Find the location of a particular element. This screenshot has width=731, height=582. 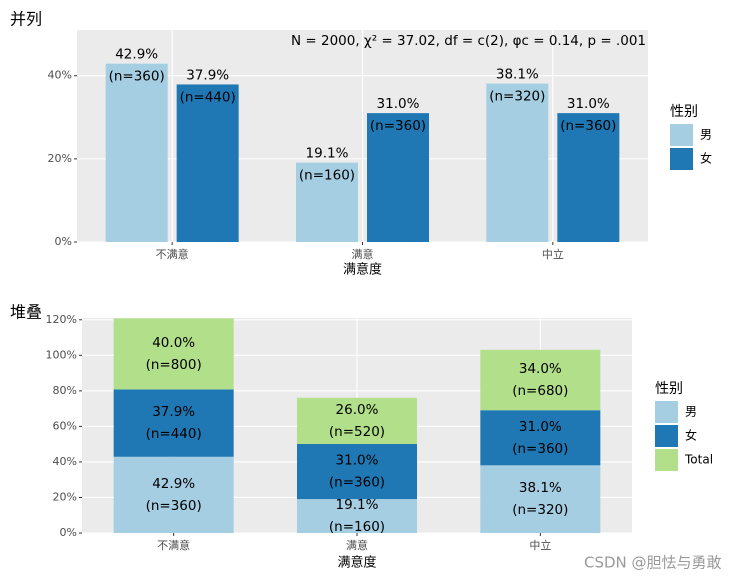

value-label: 26.0% is located at coordinates (357, 410).